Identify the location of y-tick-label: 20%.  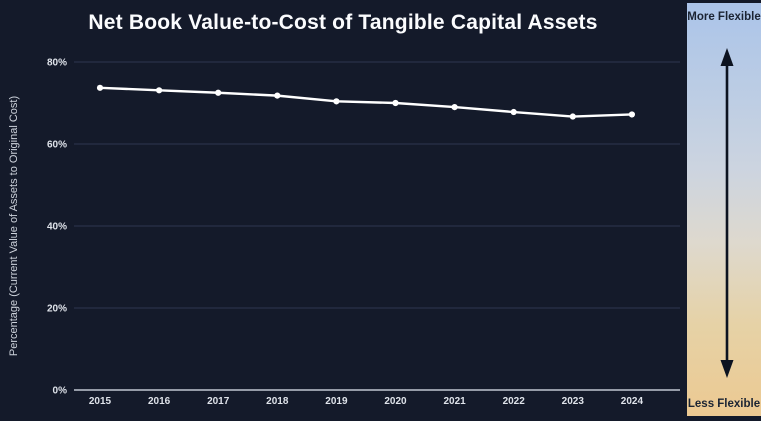
(57, 309).